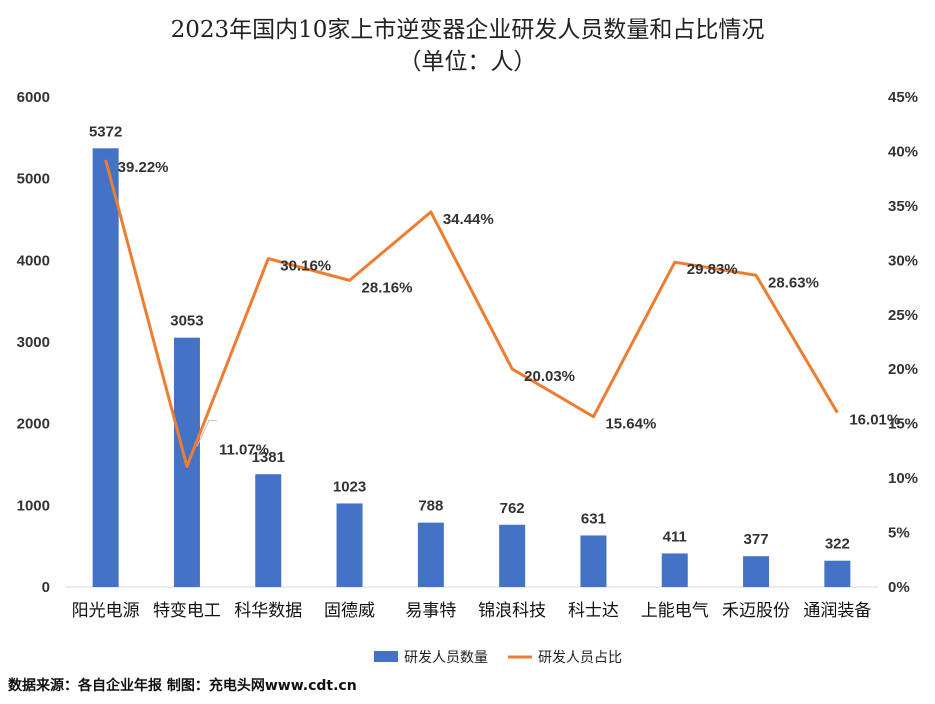 The height and width of the screenshot is (704, 935). I want to click on x-category-label: 特变电工, so click(187, 610).